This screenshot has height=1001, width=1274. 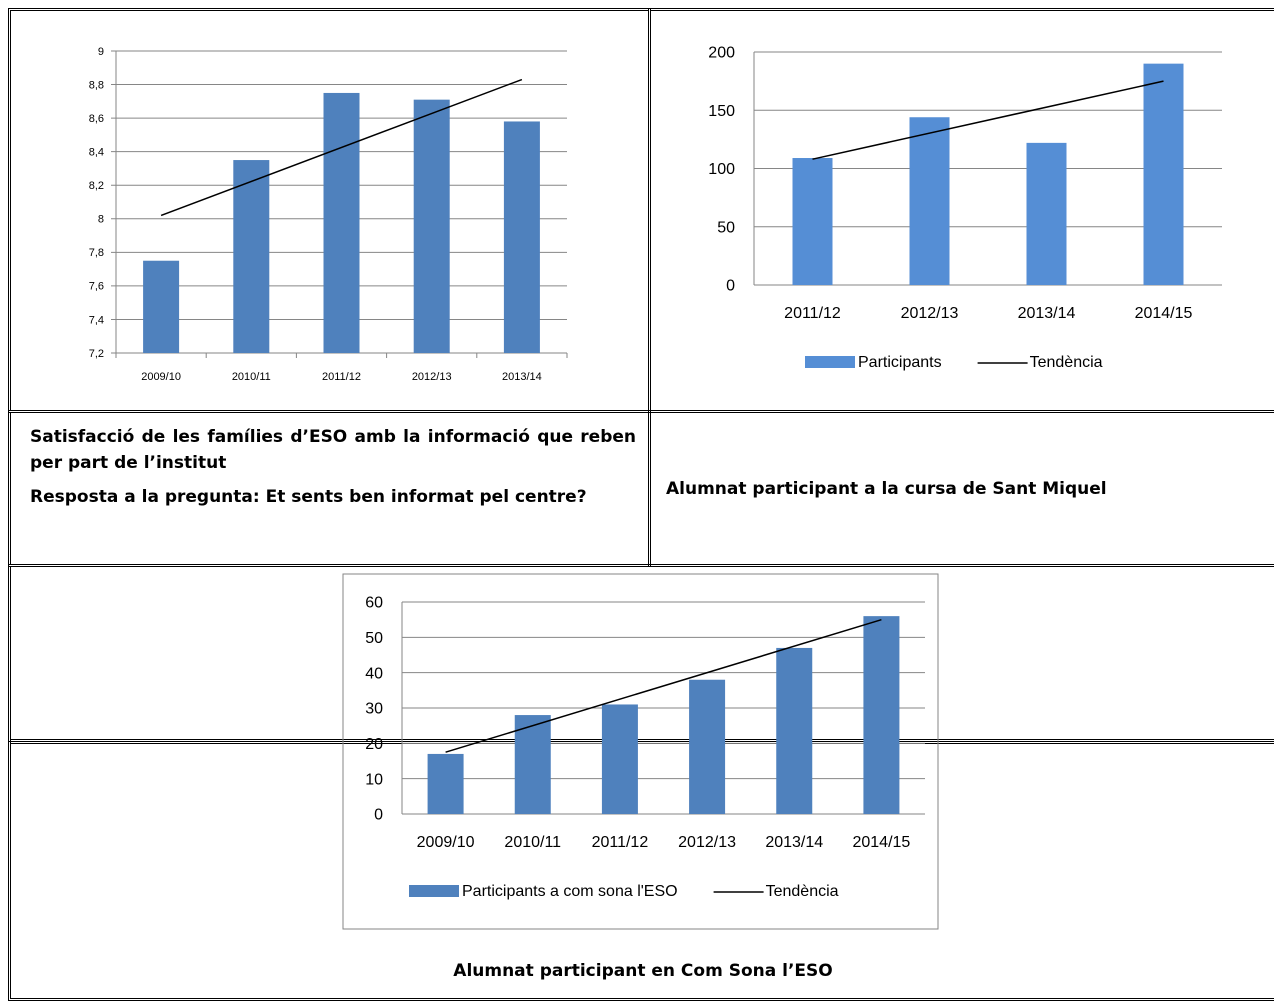 What do you see at coordinates (432, 377) in the screenshot?
I see `c1-x-tick-label: 2012/13` at bounding box center [432, 377].